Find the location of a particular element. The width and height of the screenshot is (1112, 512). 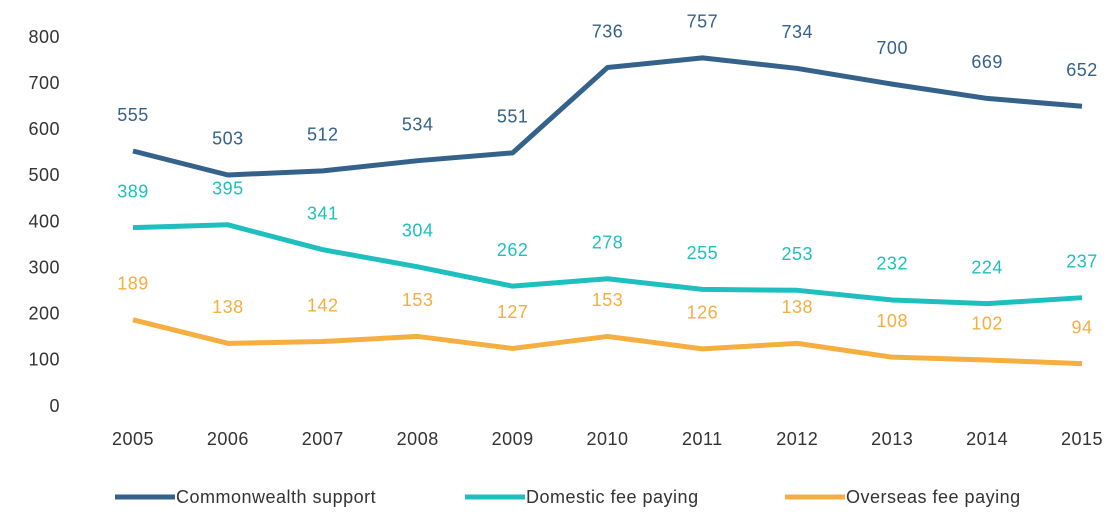

x-tick-label: 2006 is located at coordinates (228, 439).